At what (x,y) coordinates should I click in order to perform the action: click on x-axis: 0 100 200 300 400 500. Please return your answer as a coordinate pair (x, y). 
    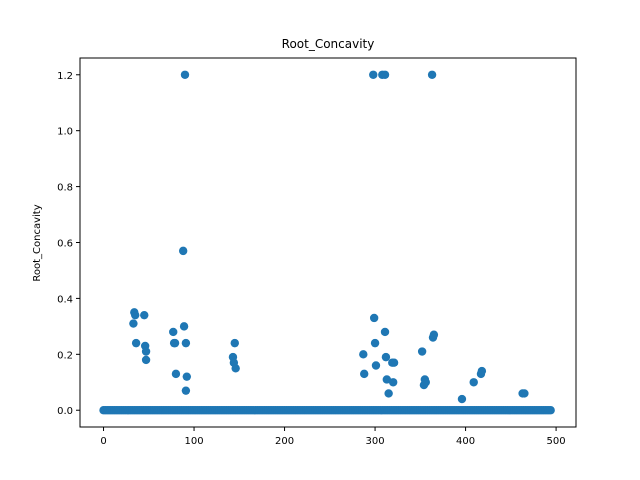
    Looking at the image, I should click on (333, 437).